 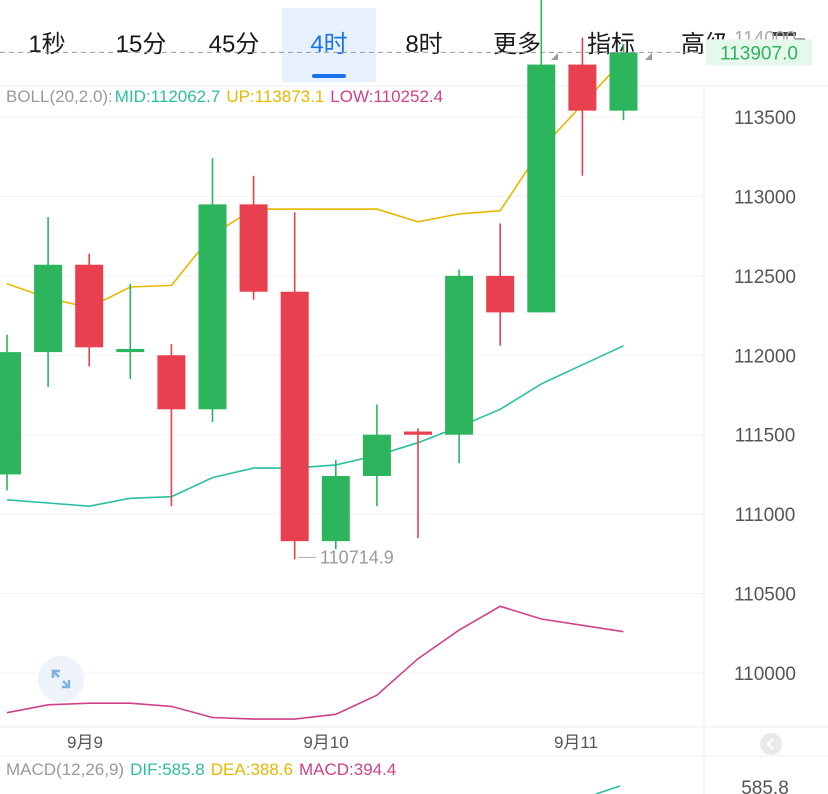 I want to click on last-price-tag, so click(x=759, y=52).